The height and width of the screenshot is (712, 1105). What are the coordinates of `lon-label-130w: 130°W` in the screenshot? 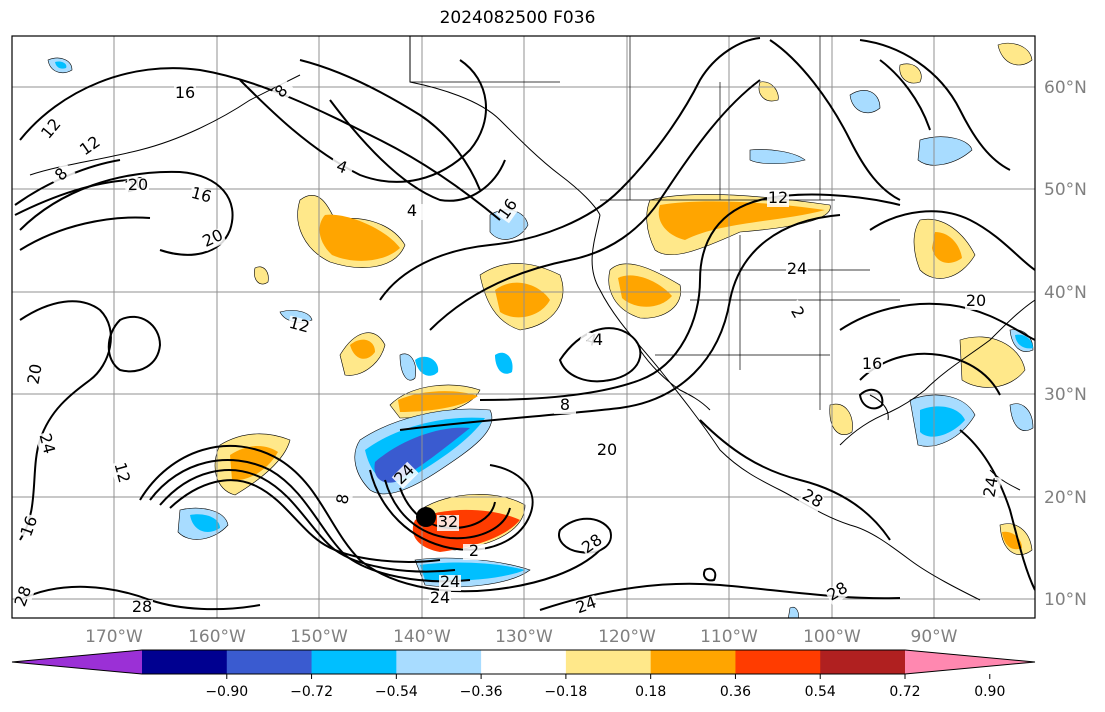 It's located at (524, 637).